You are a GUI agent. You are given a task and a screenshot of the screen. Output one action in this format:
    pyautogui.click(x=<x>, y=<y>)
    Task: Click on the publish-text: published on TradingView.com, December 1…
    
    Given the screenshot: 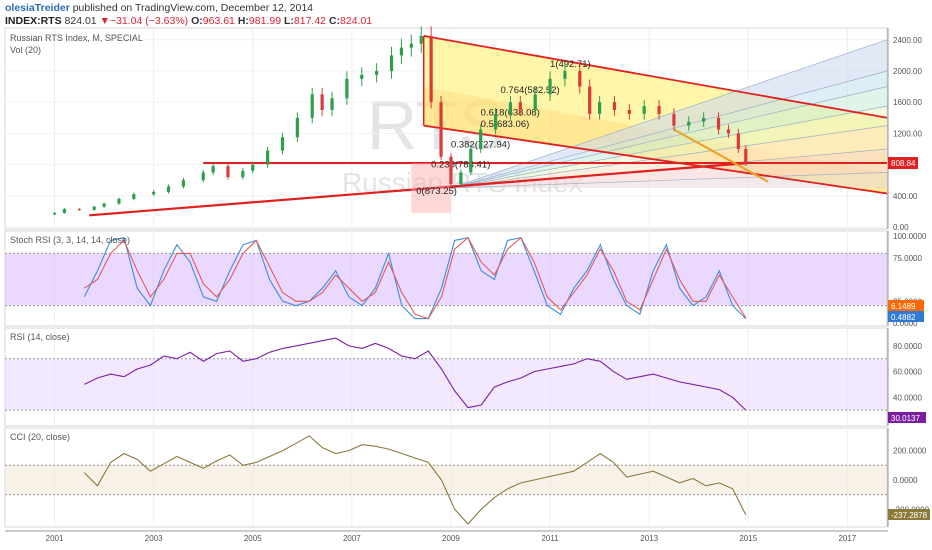 What is the action you would take?
    pyautogui.click(x=191, y=8)
    